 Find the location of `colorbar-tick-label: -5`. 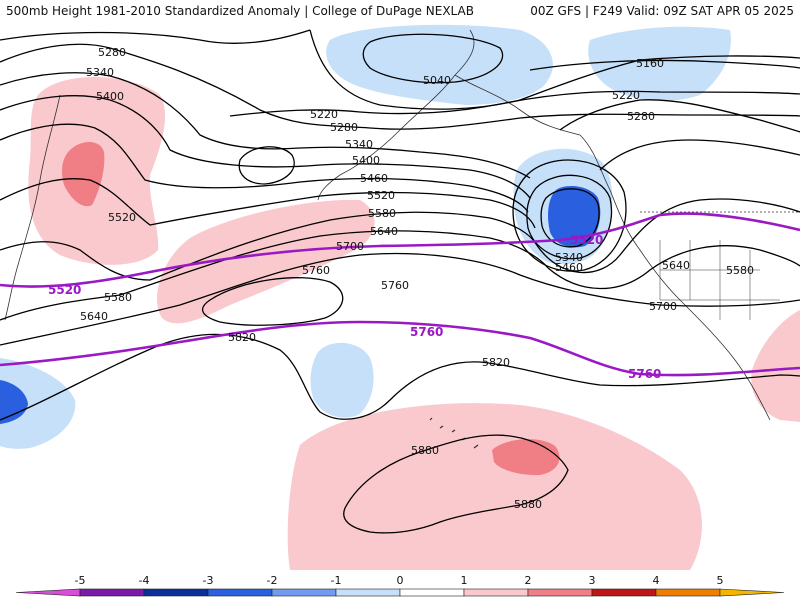

colorbar-tick-label: -5 is located at coordinates (80, 580).